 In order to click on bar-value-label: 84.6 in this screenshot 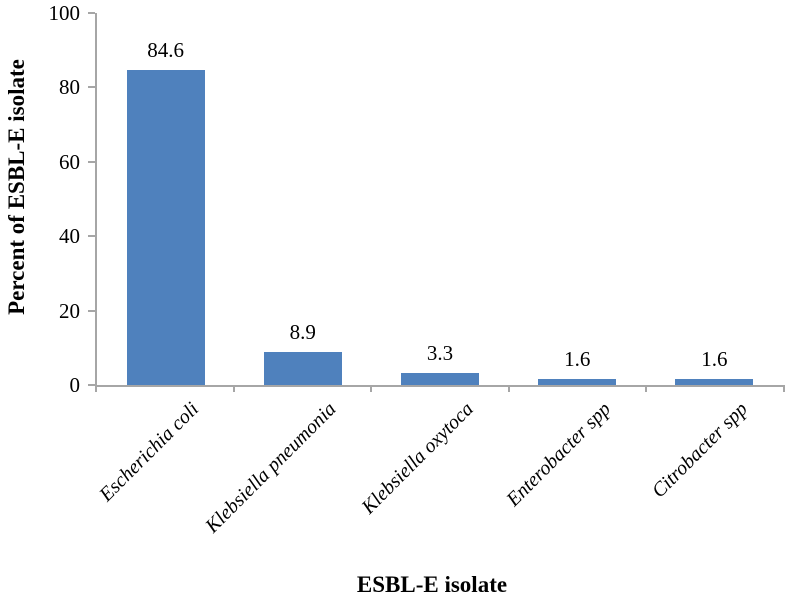, I will do `click(165, 50)`.